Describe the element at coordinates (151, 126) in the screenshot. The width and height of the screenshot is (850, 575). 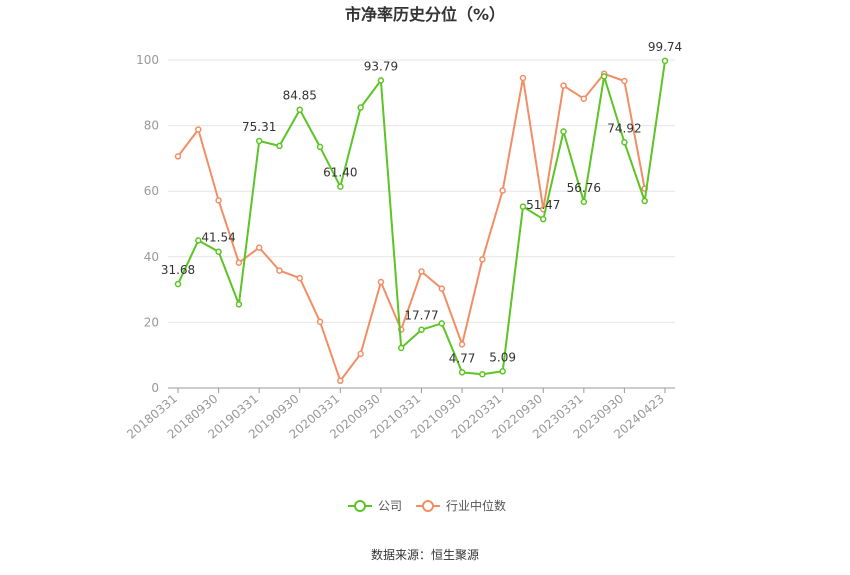
I see `y-tick-label: 80` at that location.